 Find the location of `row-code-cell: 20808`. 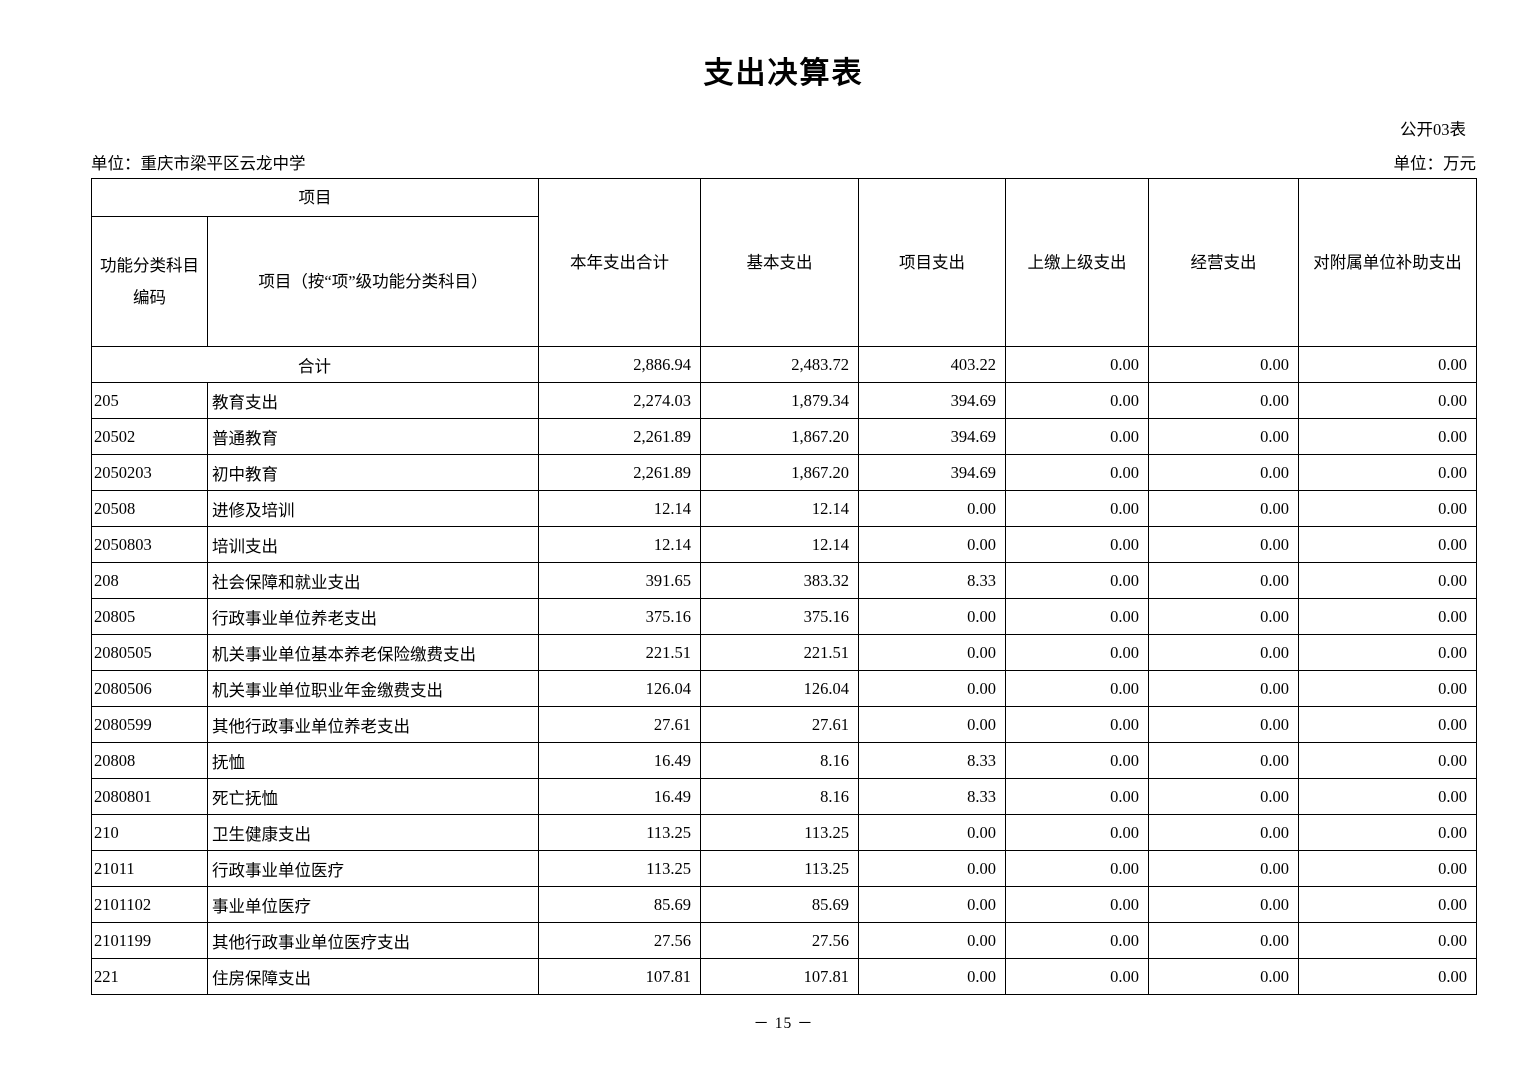

row-code-cell: 20808 is located at coordinates (149, 760).